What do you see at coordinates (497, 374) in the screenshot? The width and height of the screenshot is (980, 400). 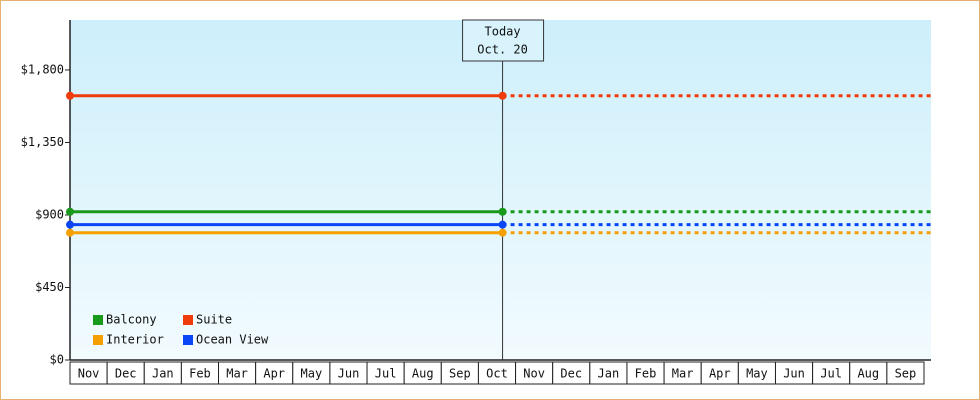 I see `x-tick-label: Oct` at bounding box center [497, 374].